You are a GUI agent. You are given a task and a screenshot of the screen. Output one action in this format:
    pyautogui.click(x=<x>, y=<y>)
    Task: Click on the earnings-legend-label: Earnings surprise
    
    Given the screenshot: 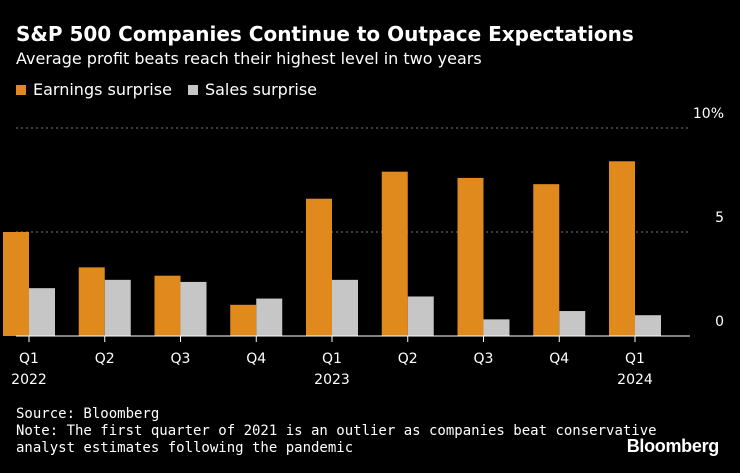 What is the action you would take?
    pyautogui.click(x=102, y=89)
    